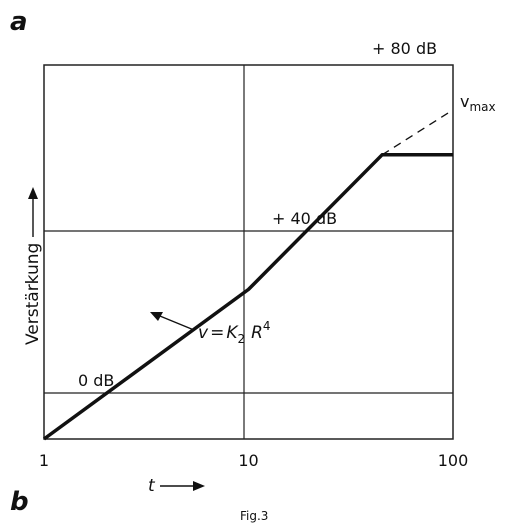  I want to click on panel-label-a: a, so click(19, 22).